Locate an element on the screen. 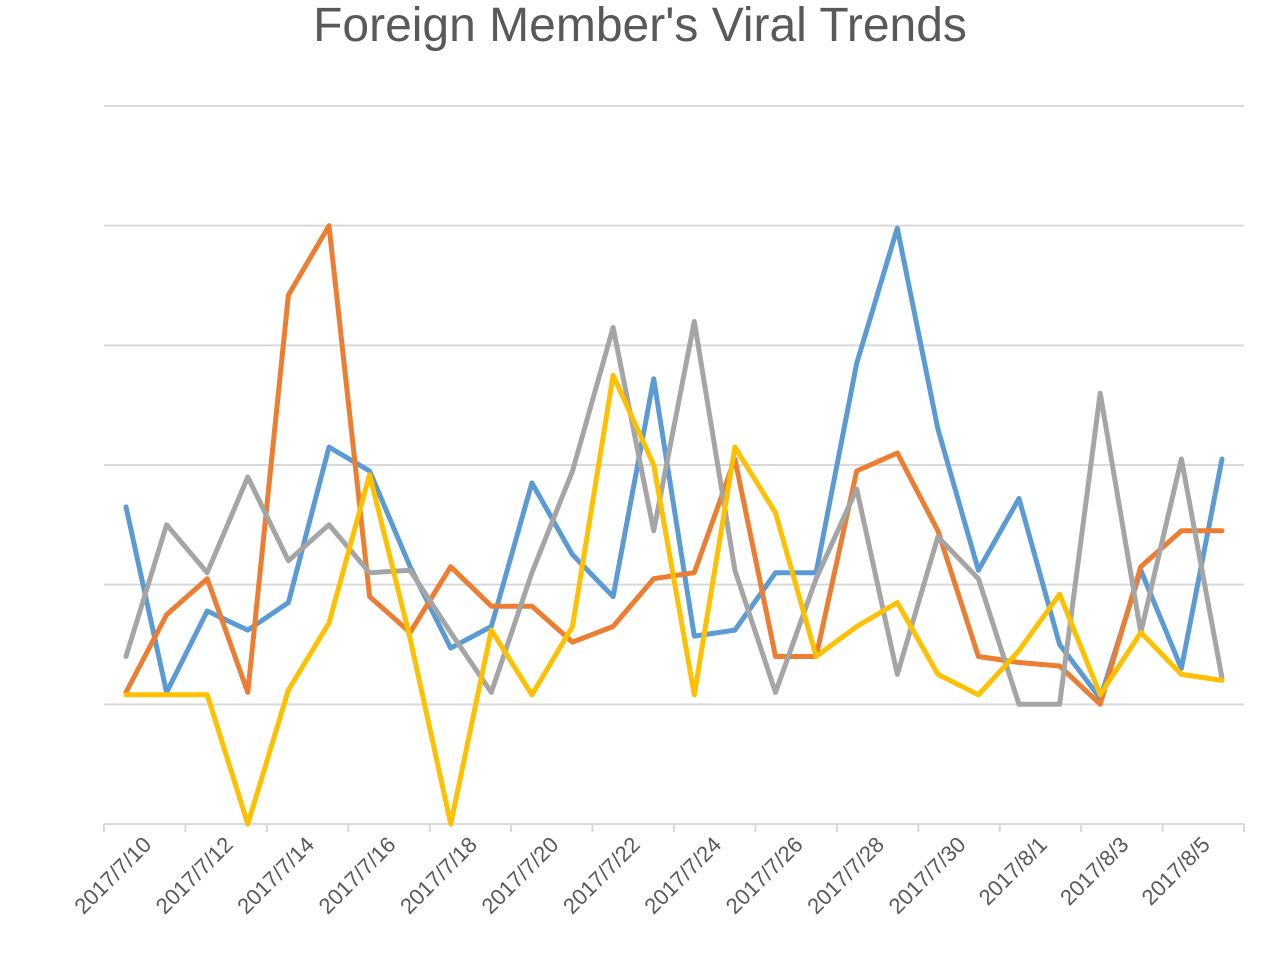  x-tick-label: 2017/7/28 is located at coordinates (845, 875).